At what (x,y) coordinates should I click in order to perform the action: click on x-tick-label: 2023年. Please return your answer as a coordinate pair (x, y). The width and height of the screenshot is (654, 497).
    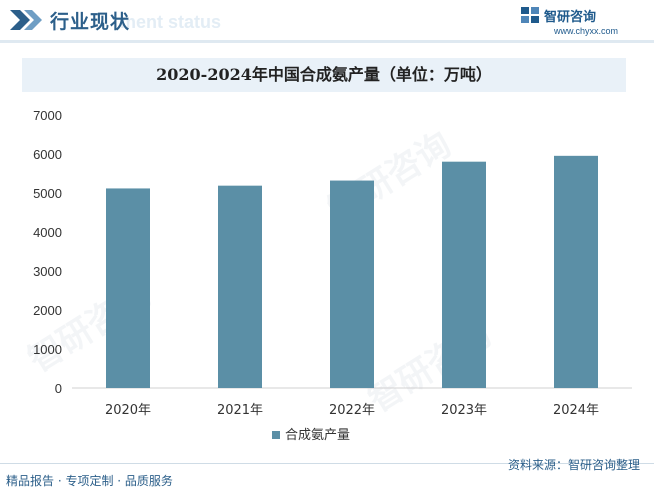
    Looking at the image, I should click on (464, 410).